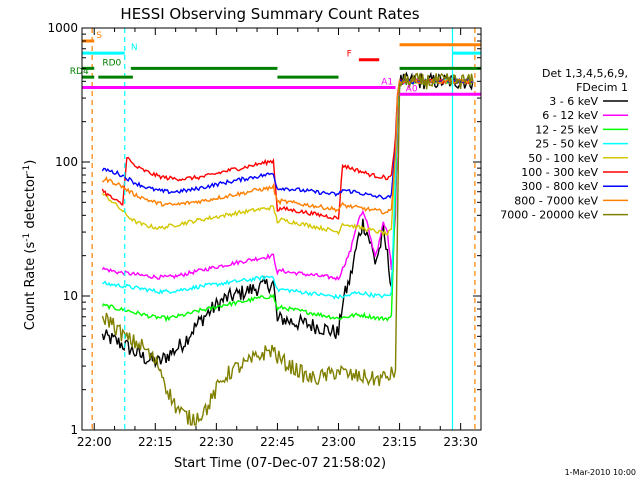 This screenshot has height=480, width=640. I want to click on chart-title: HESSI Observing Summary Count Rates, so click(269, 14).